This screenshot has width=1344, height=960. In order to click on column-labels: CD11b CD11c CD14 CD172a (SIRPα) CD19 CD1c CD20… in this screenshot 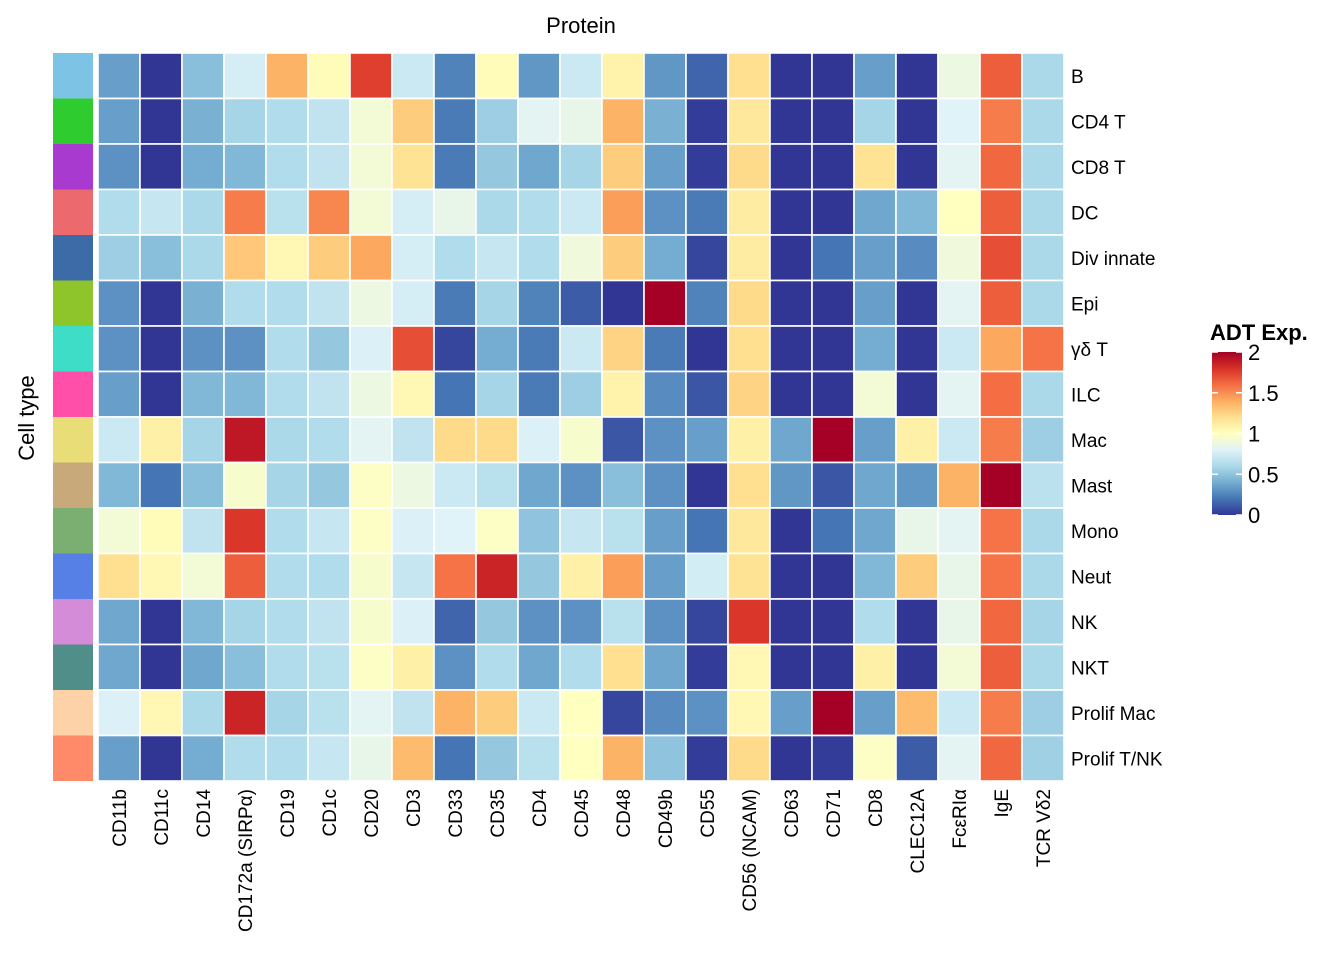, I will do `click(582, 860)`.